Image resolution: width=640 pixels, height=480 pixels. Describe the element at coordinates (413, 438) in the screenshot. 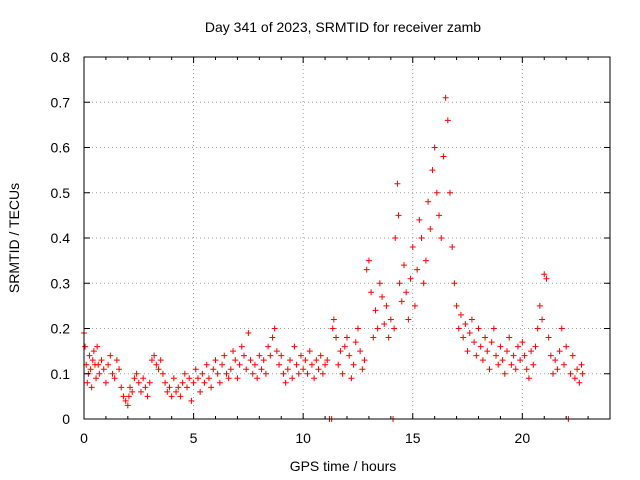

I see `x-tick-label: 15` at that location.